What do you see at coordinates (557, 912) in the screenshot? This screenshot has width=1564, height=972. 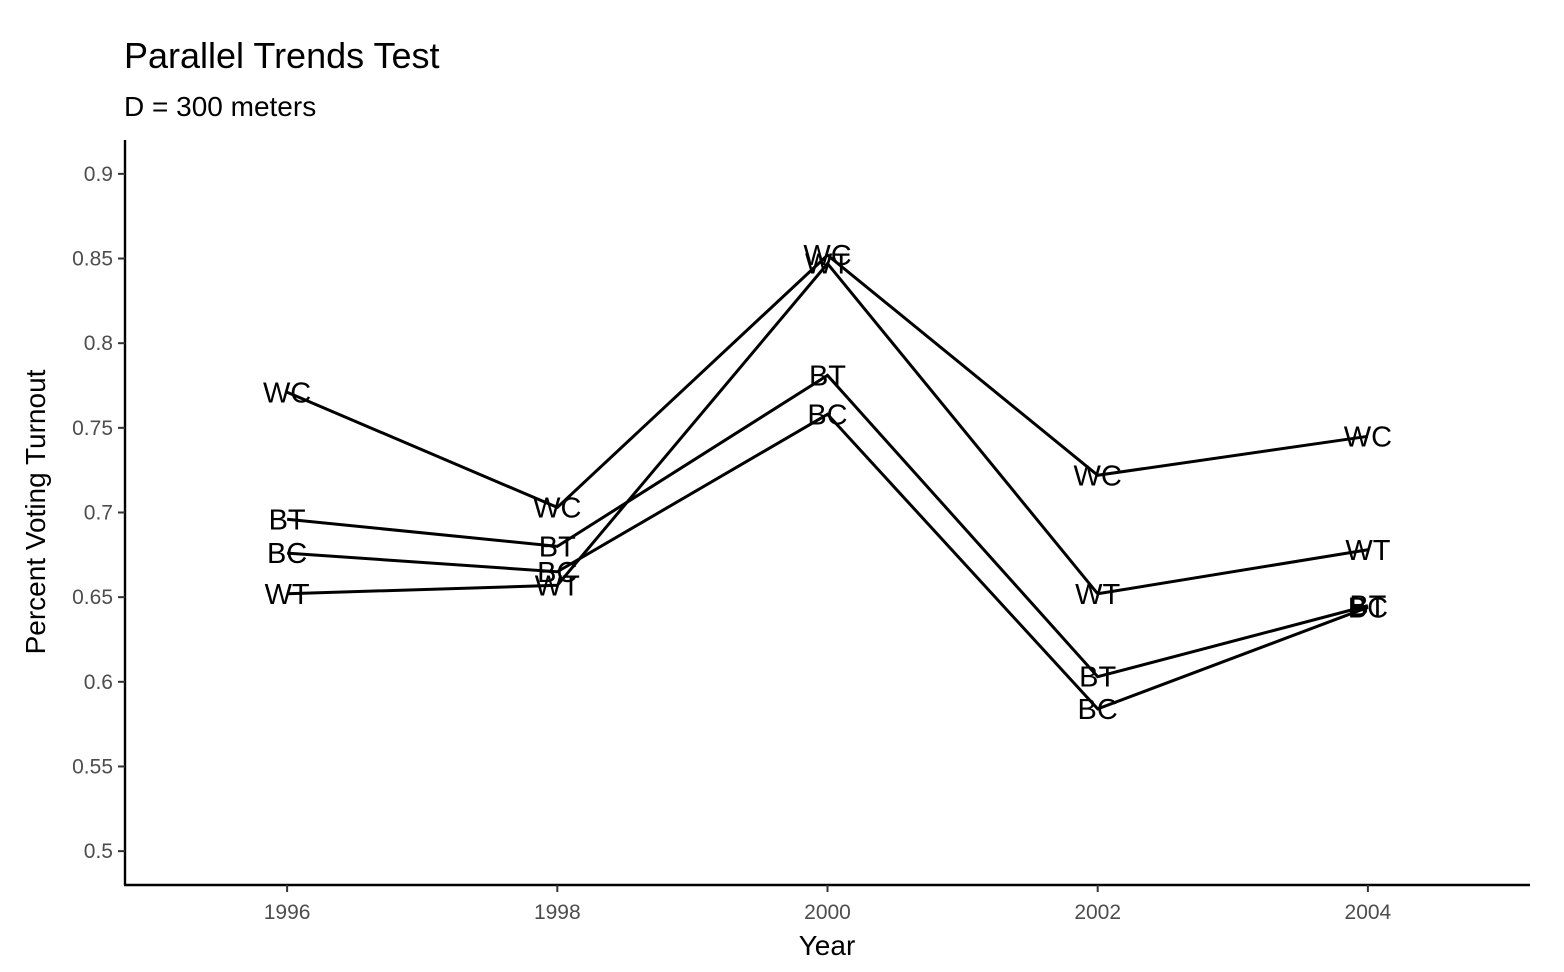 I see `x-tick-label: 1998` at bounding box center [557, 912].